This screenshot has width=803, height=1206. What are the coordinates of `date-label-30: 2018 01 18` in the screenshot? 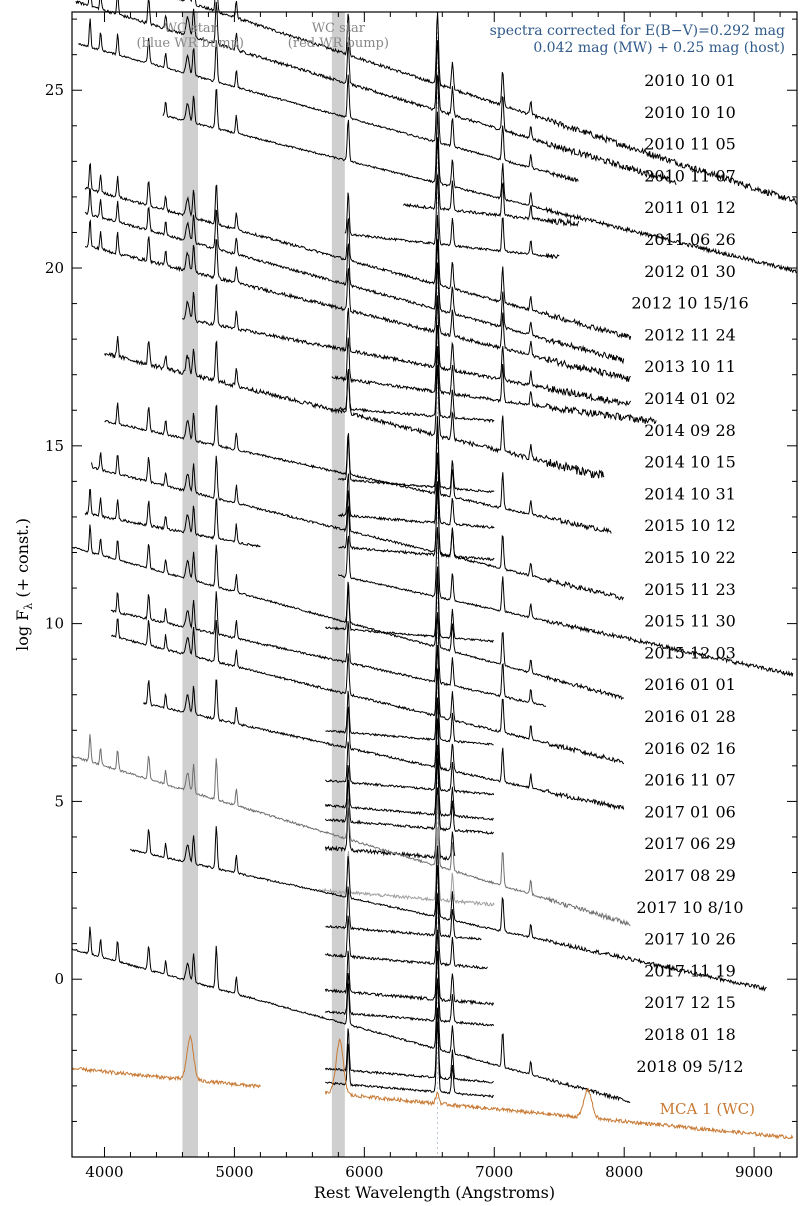 It's located at (690, 1034).